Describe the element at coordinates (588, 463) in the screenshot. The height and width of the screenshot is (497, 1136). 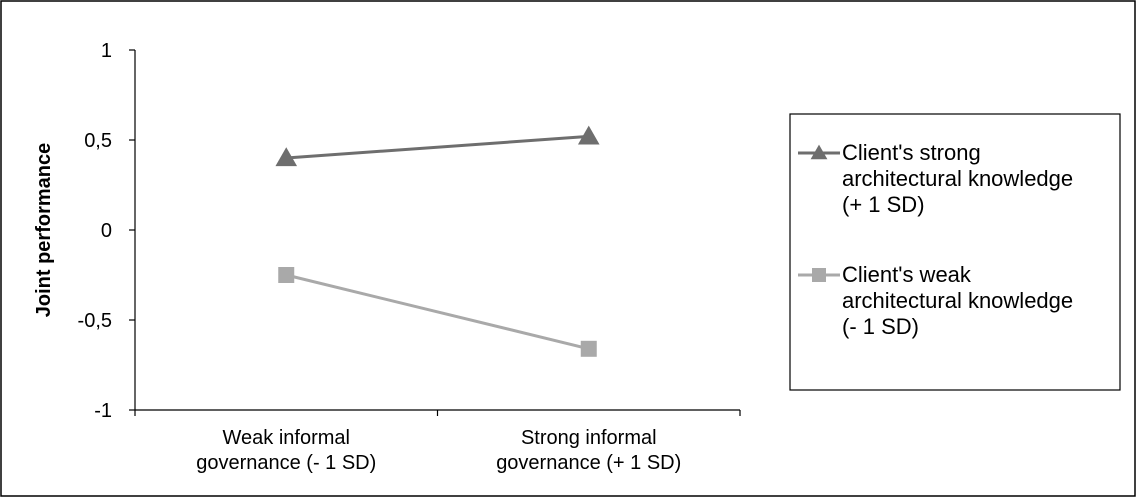
I see `x-category-label-line: governance (+ 1 SD)` at that location.